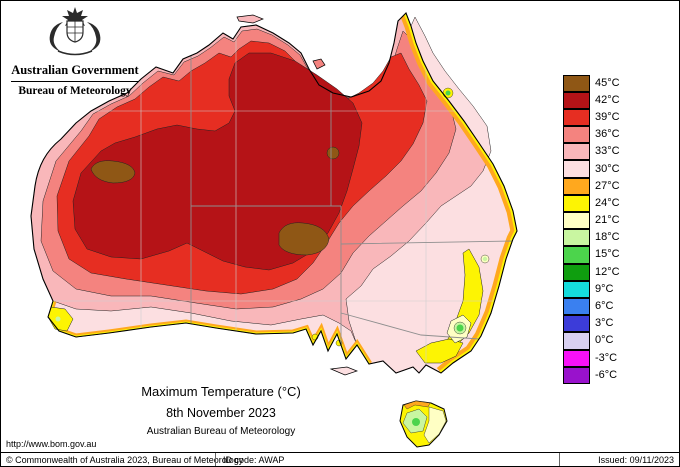 The image size is (680, 467). Describe the element at coordinates (591, 100) in the screenshot. I see `legend-row: 42°C` at that location.